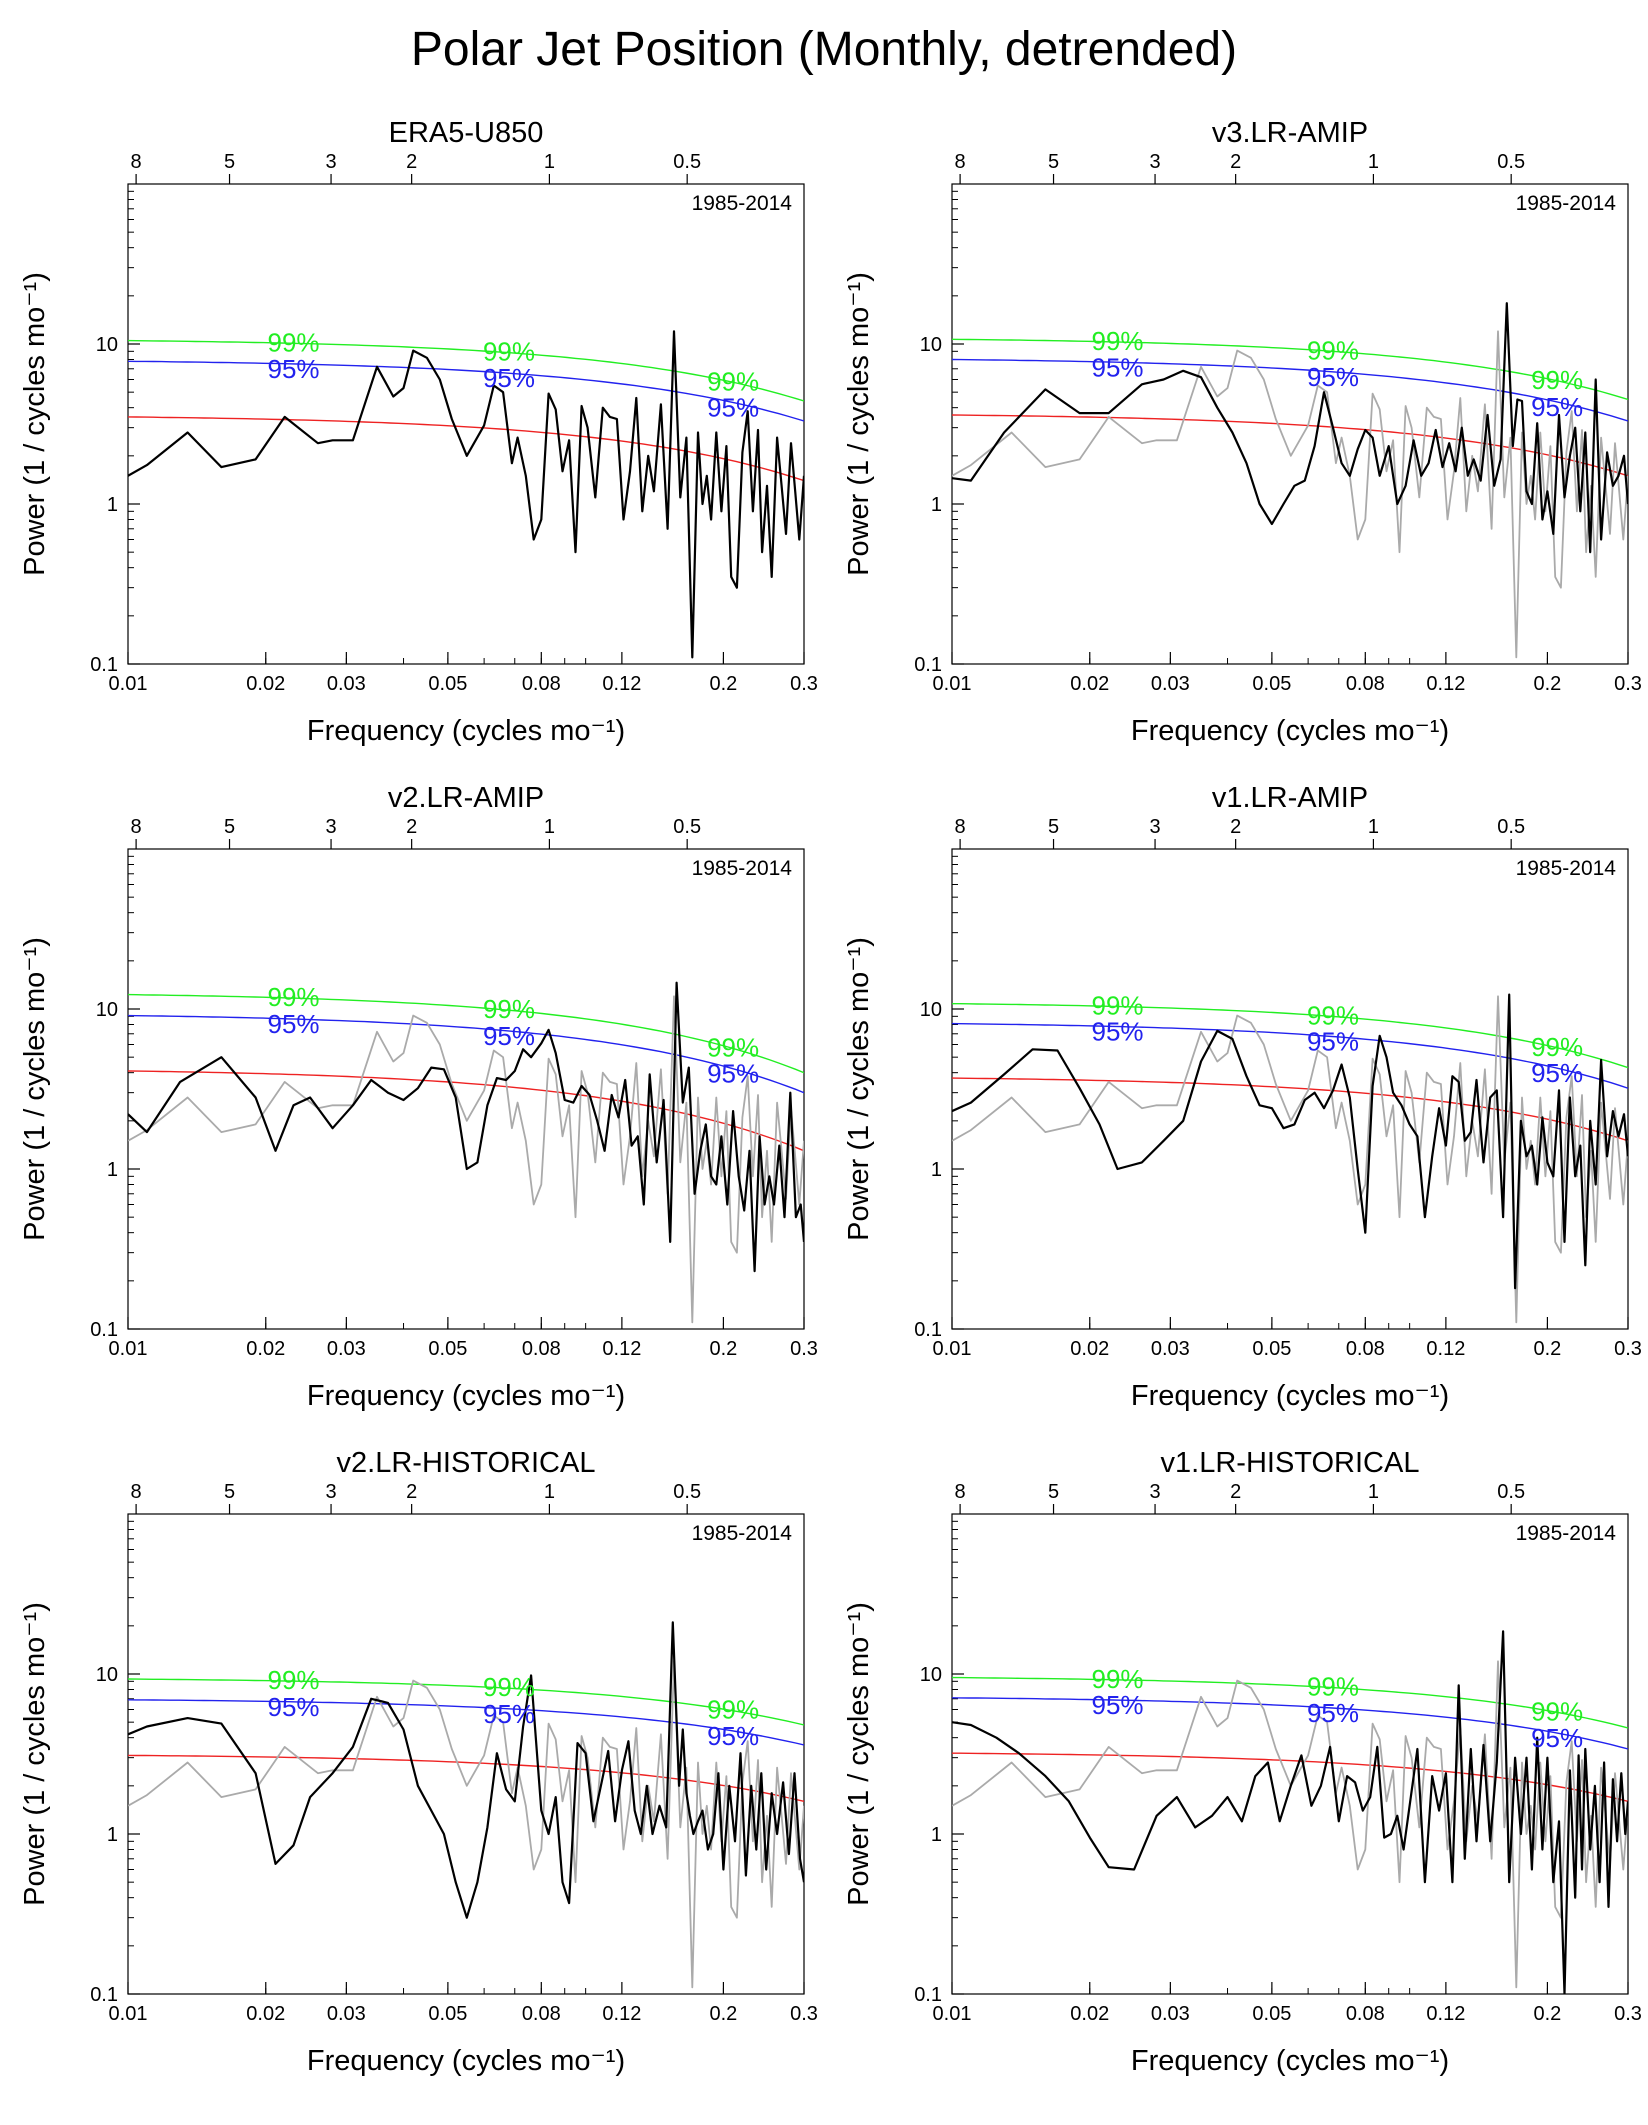 The width and height of the screenshot is (1648, 2125). I want to click on x-tick-label: 0.2, so click(724, 1349).